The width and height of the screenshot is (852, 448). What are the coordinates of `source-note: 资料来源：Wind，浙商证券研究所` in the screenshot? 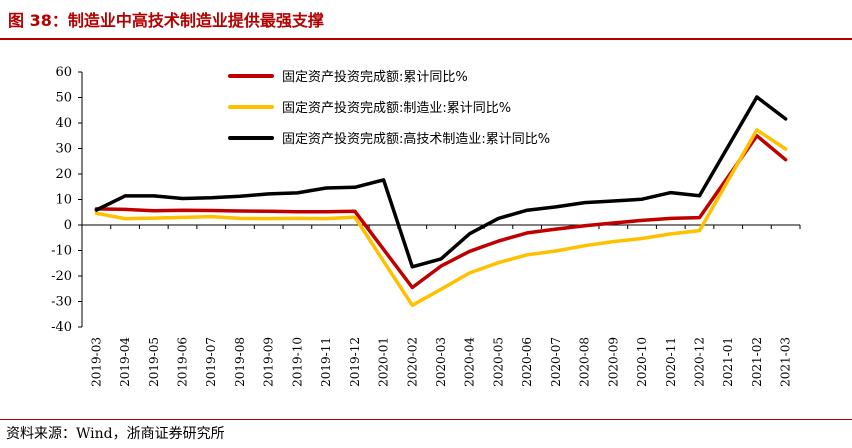 It's located at (115, 434).